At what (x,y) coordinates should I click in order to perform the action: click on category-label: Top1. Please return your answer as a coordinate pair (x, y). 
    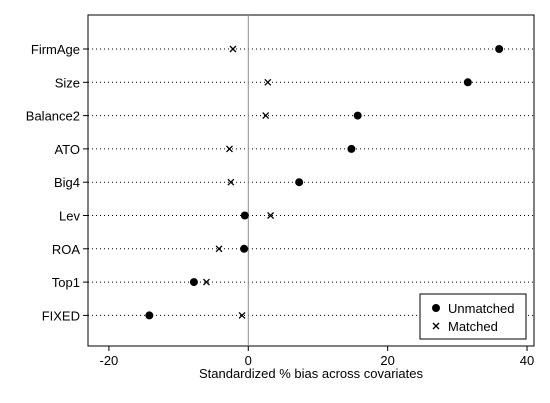
    Looking at the image, I should click on (66, 282).